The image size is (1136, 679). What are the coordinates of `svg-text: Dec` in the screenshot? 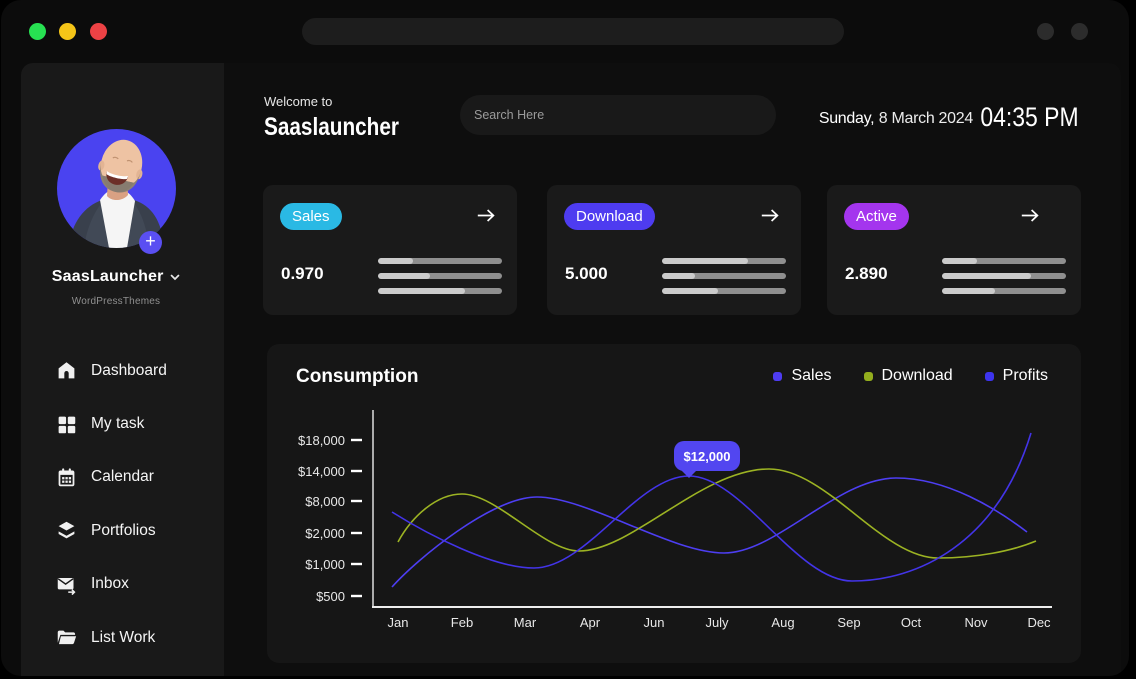 It's located at (1039, 622).